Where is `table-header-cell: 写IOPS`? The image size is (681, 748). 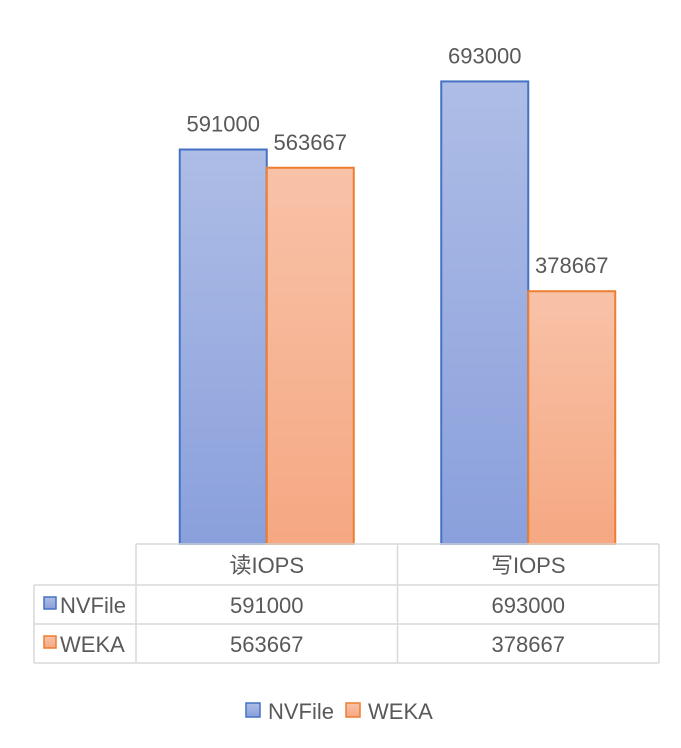
table-header-cell: 写IOPS is located at coordinates (528, 565).